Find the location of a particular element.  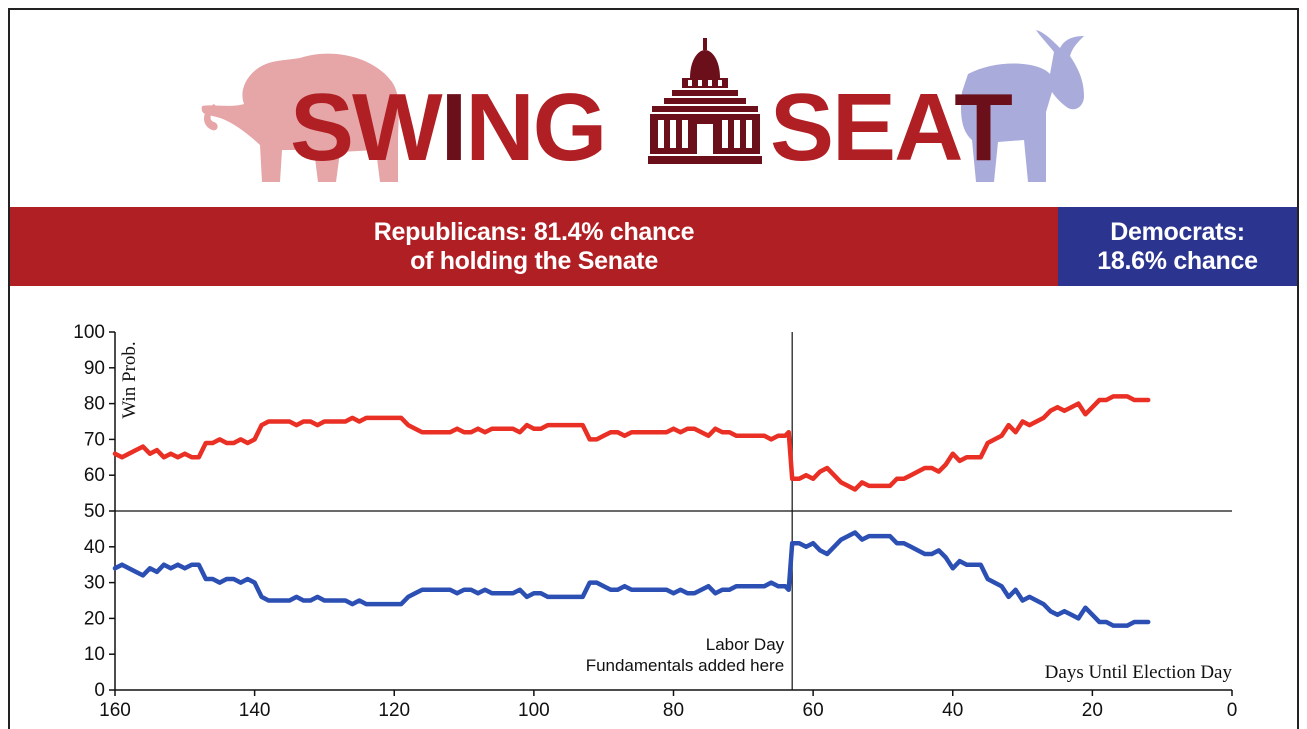

y-tick-label: 0 is located at coordinates (99, 690).